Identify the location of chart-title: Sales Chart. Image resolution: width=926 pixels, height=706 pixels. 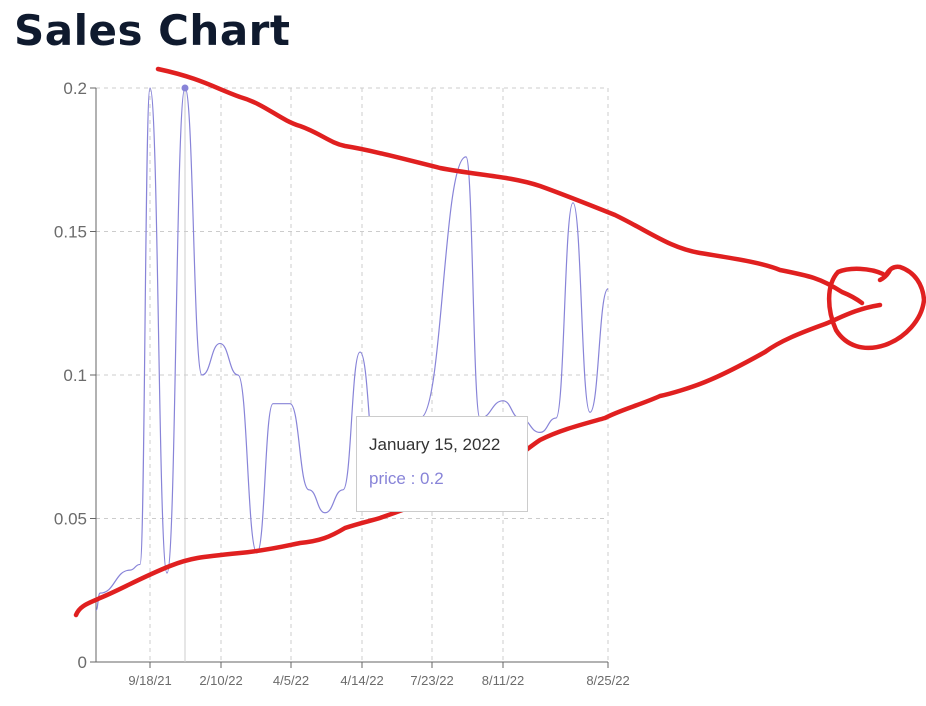
(152, 30).